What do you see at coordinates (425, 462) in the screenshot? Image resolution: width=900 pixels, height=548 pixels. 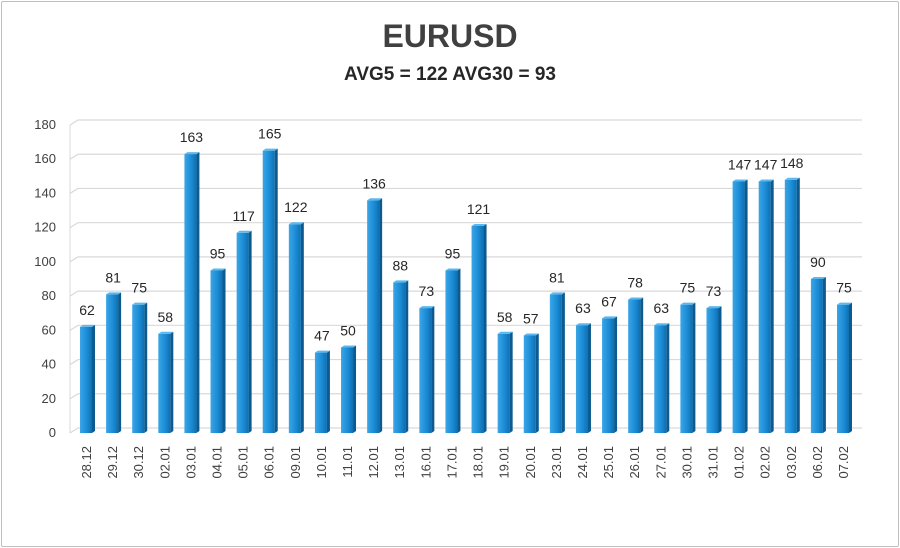 I see `x-tick-label: 16.01` at bounding box center [425, 462].